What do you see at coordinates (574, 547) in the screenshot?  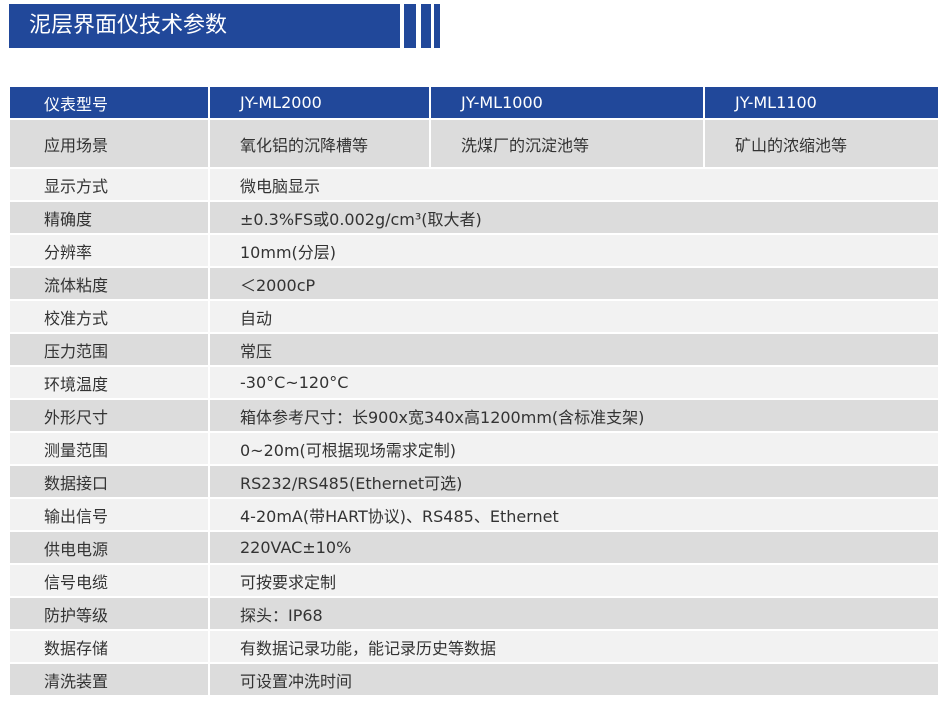 I see `row-value: 220VAC±10%` at bounding box center [574, 547].